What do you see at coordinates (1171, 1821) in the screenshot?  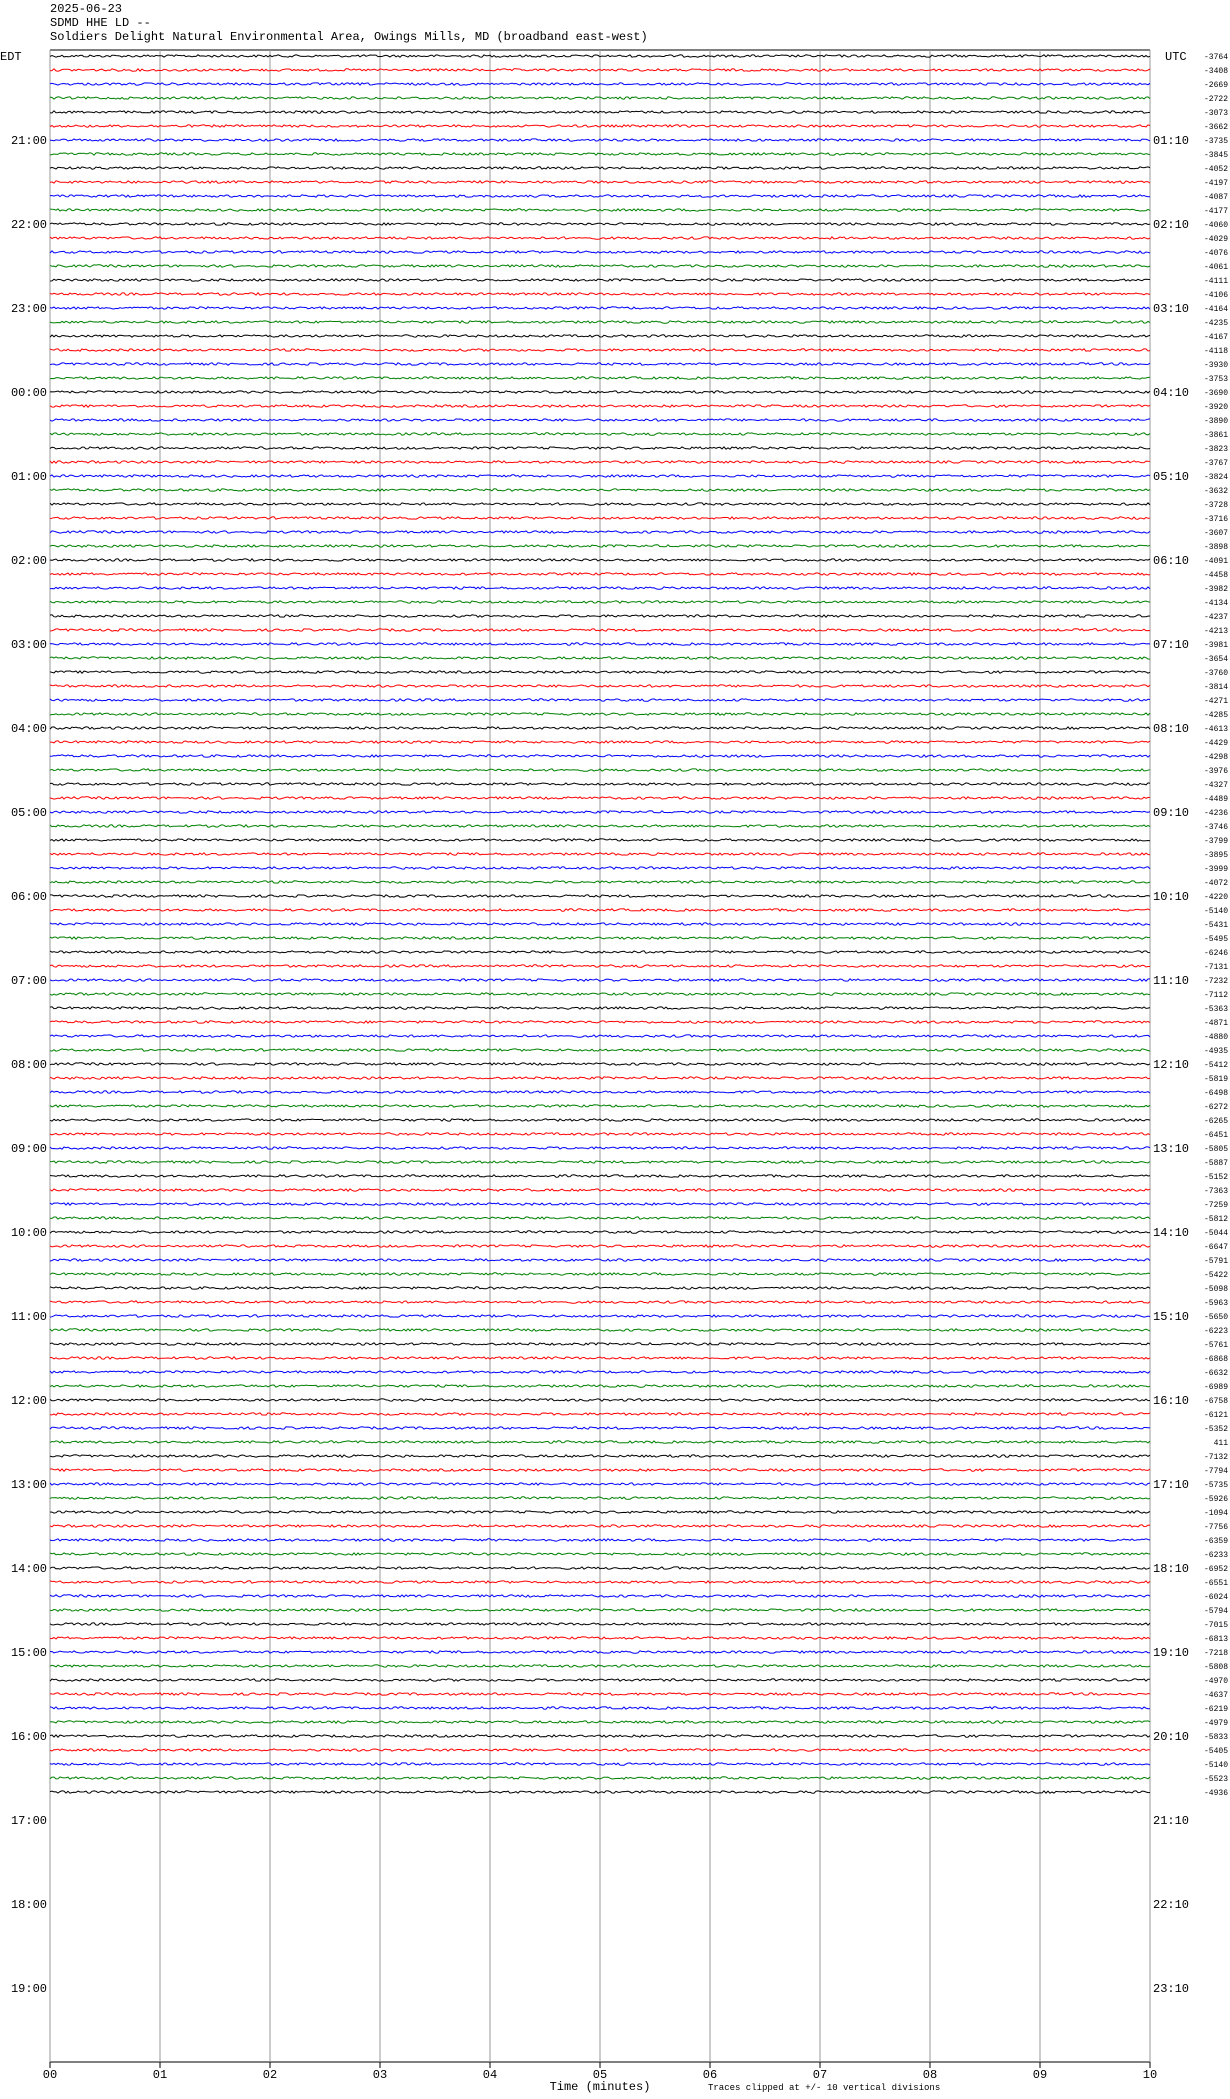 I see `right-hour-label: 21:10` at bounding box center [1171, 1821].